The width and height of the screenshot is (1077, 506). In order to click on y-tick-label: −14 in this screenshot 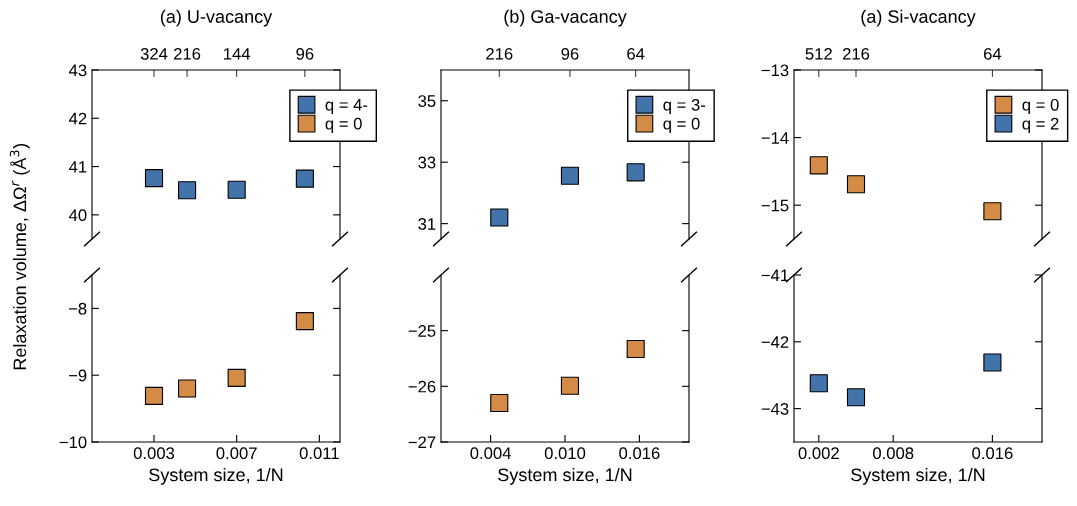, I will do `click(775, 138)`.